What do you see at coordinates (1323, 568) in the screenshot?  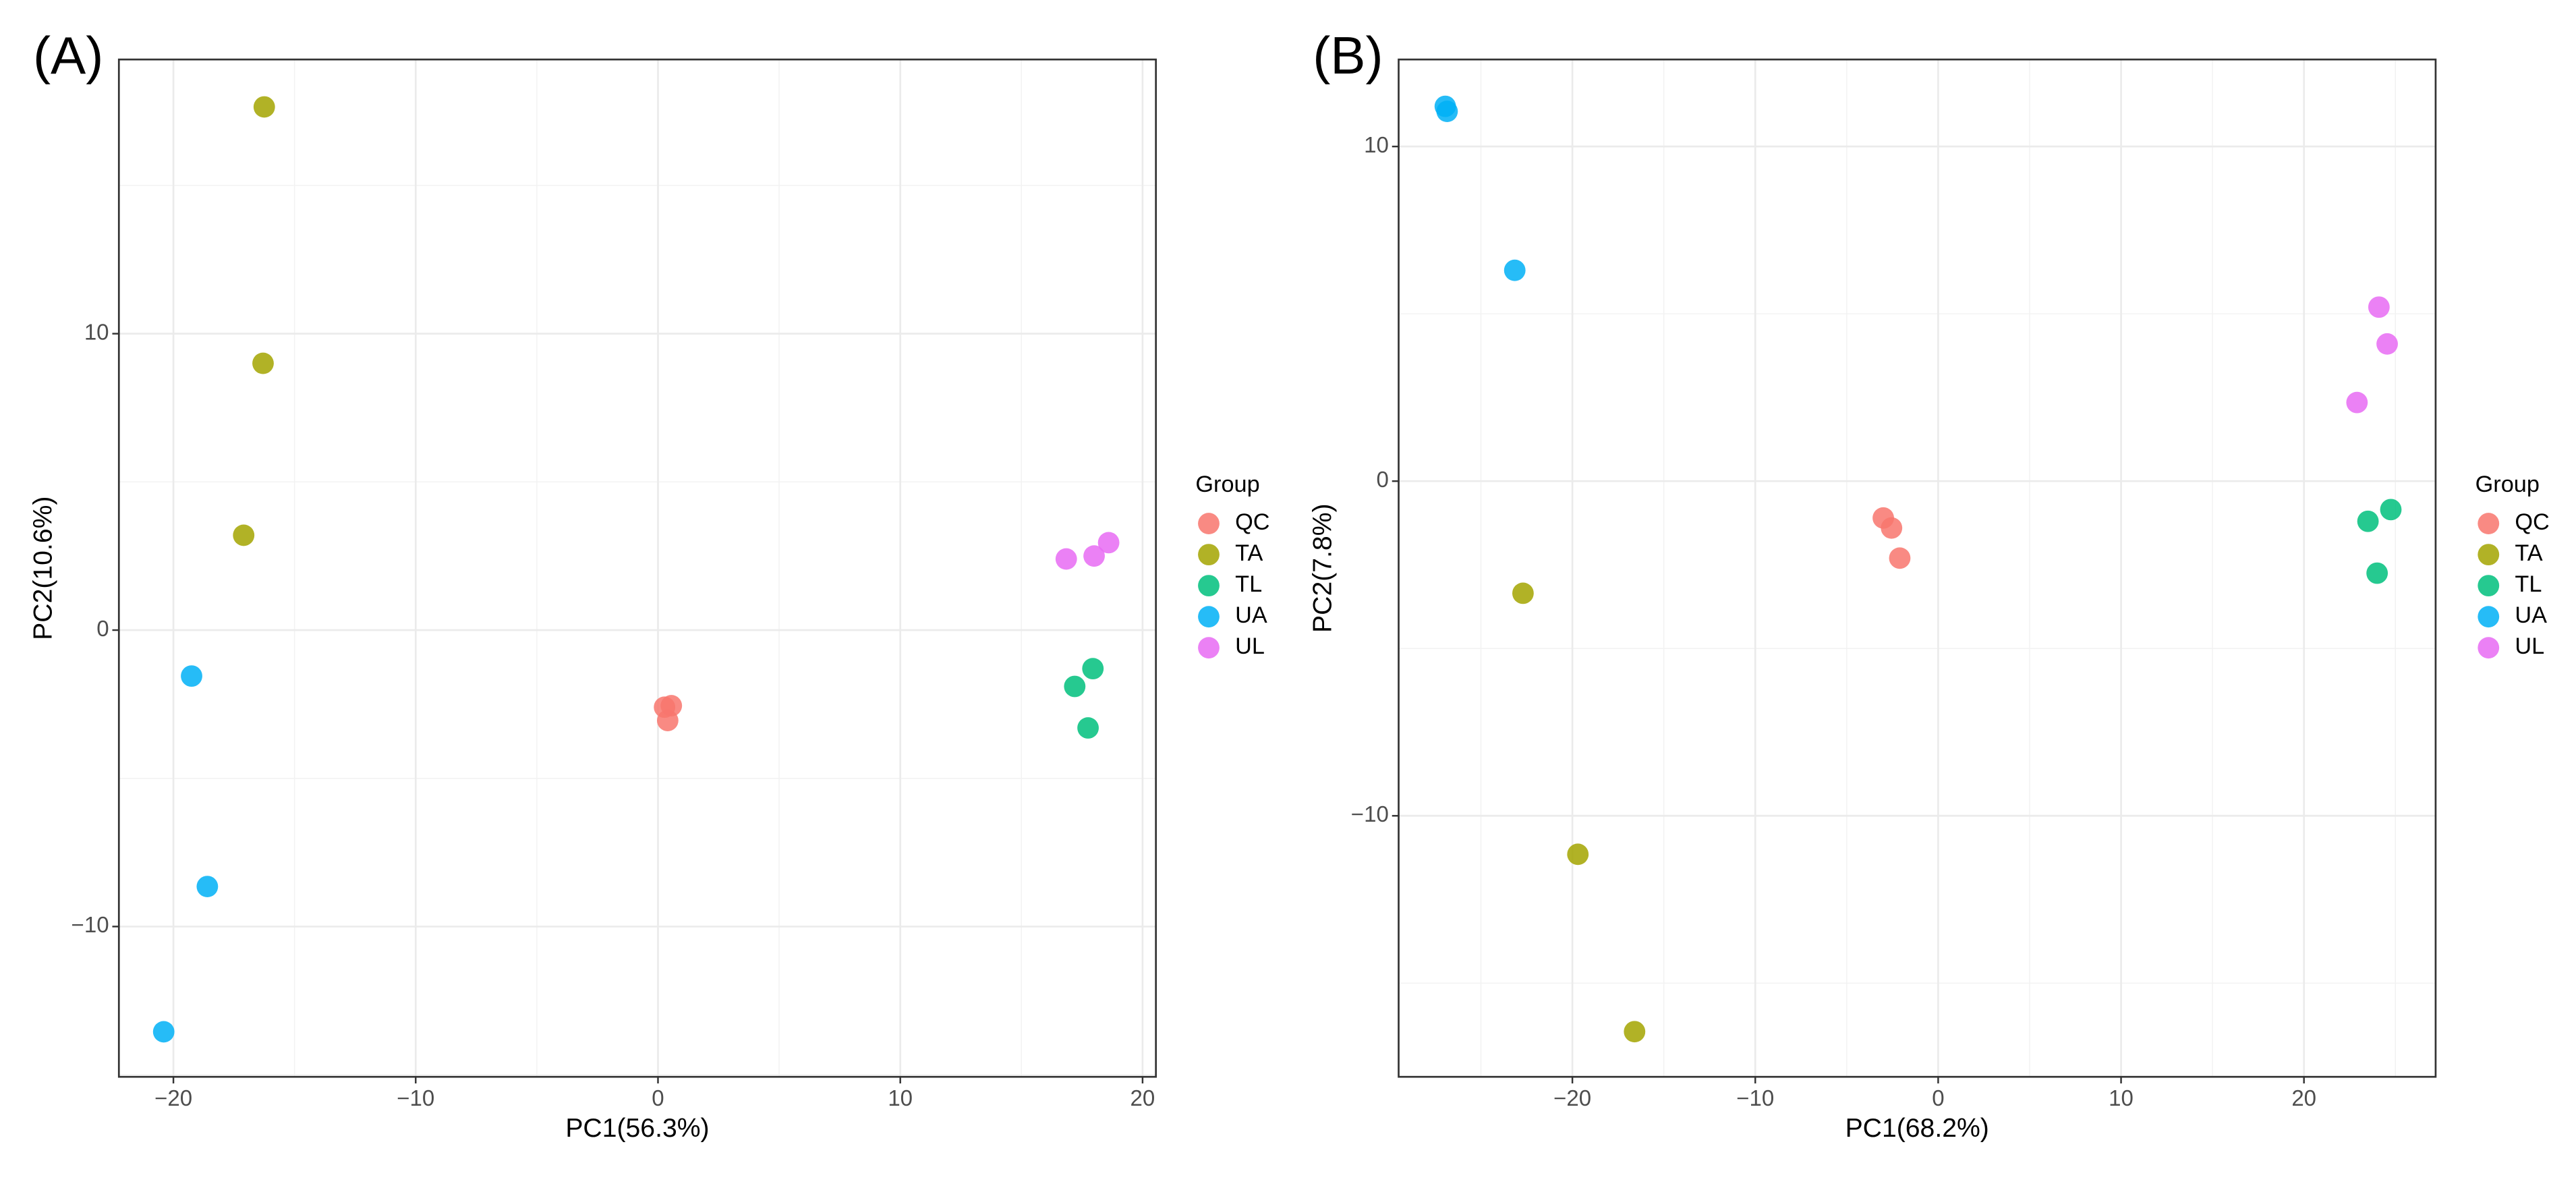 I see `y-axis-title: PC2(7.8%)` at bounding box center [1323, 568].